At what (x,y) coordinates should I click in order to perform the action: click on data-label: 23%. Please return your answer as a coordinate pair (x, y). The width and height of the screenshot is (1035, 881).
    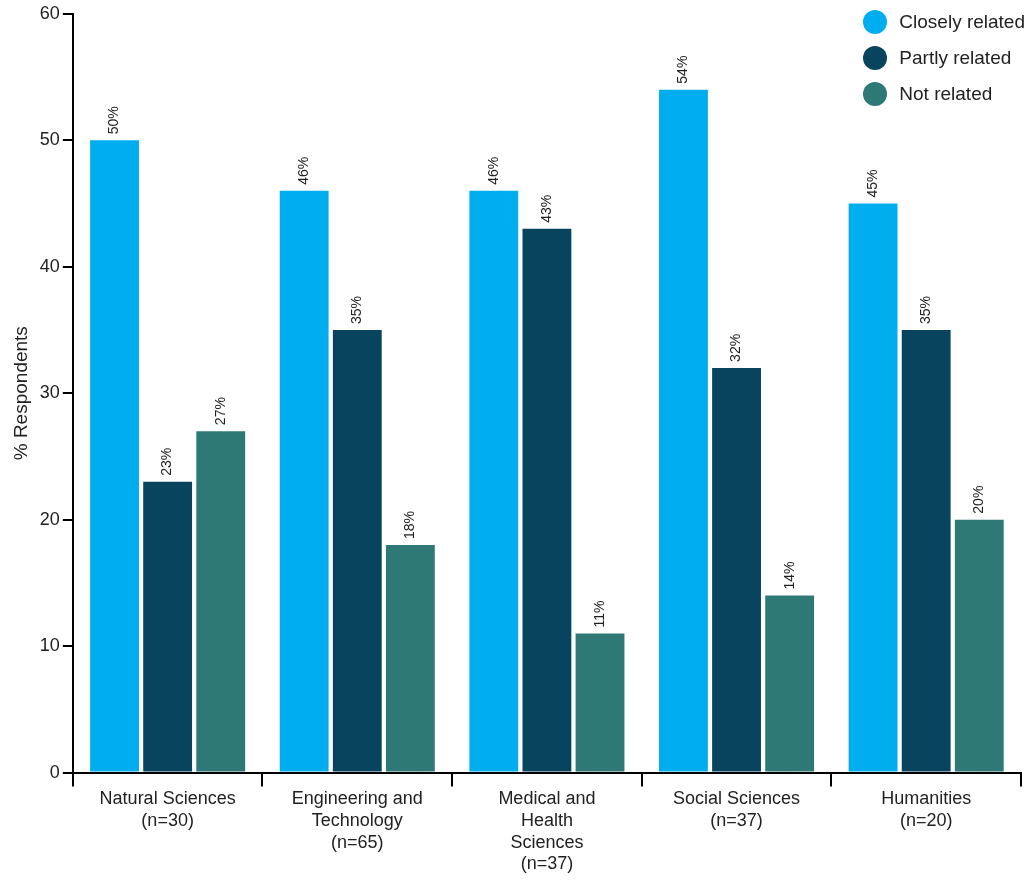
    Looking at the image, I should click on (166, 461).